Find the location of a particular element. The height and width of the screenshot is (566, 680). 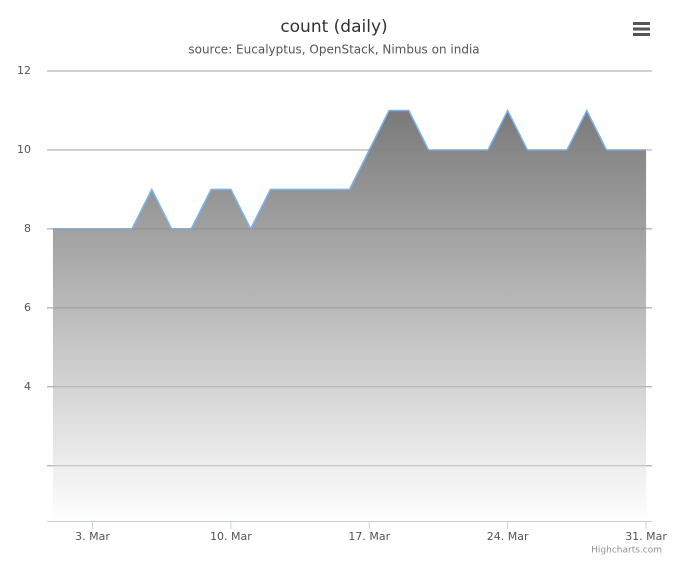

y-tick-label: 12 is located at coordinates (24, 70).